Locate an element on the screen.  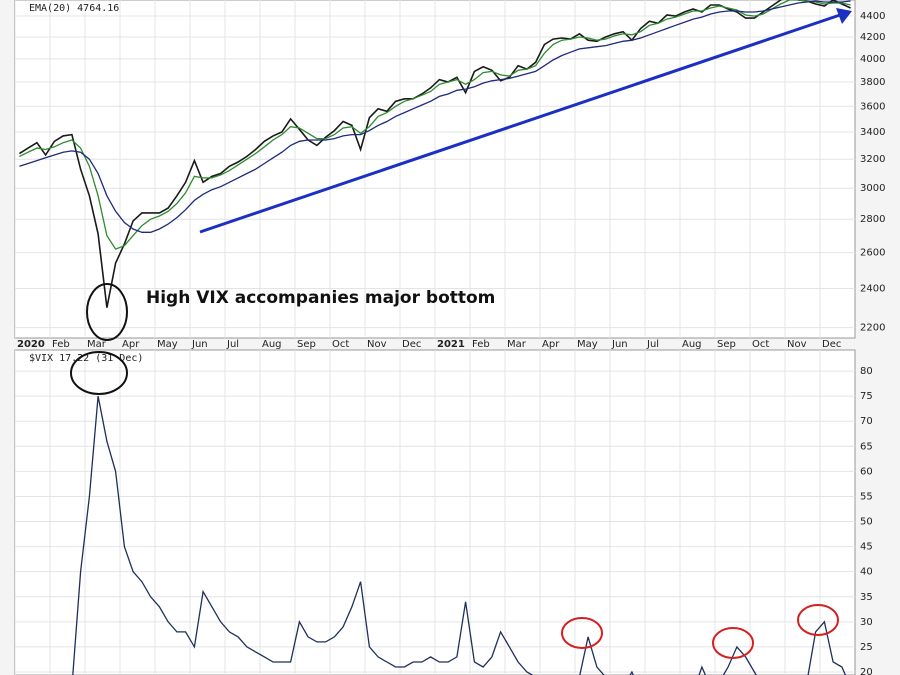
x-tick-label: 2021 is located at coordinates (451, 344).